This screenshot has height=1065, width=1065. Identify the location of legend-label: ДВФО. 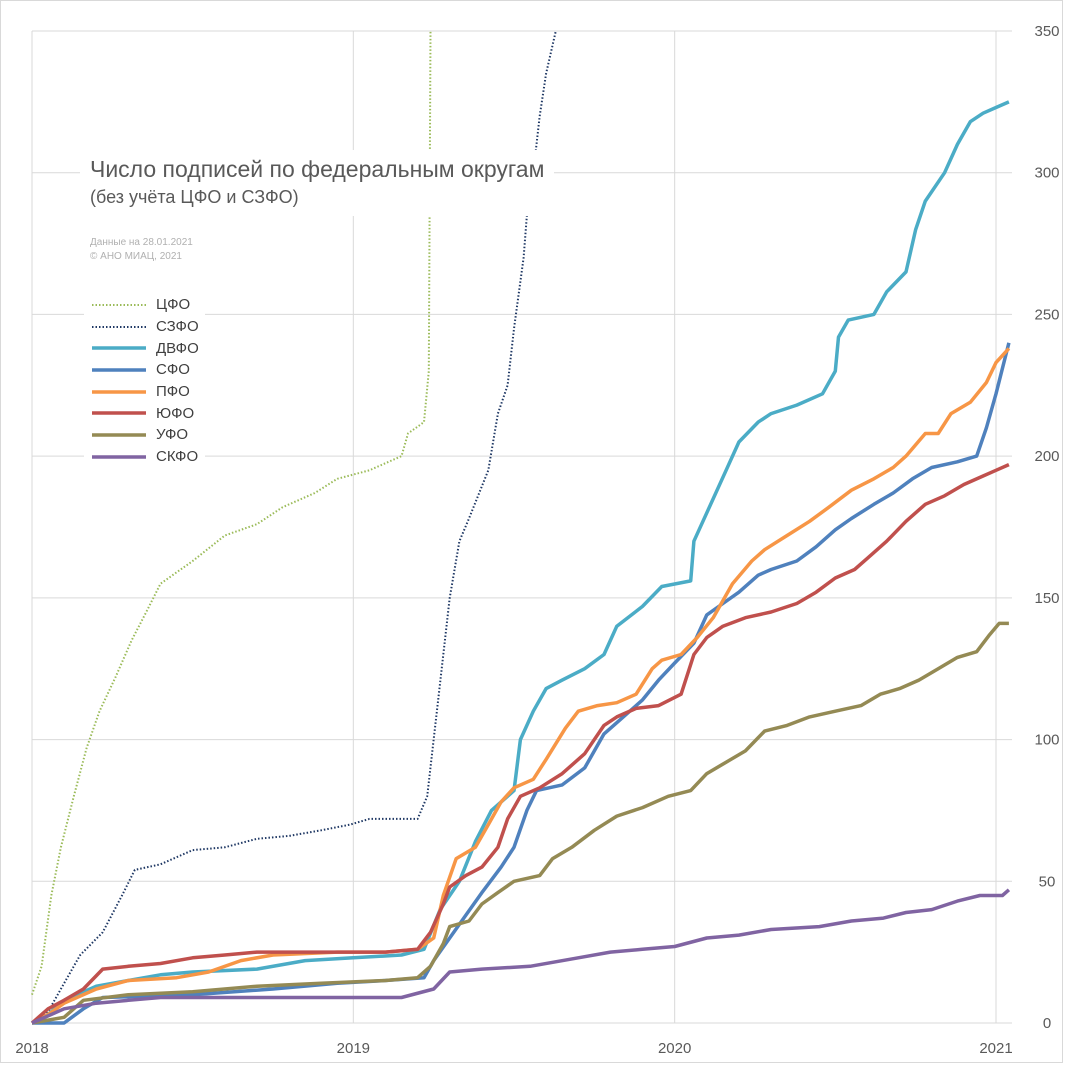
(177, 348).